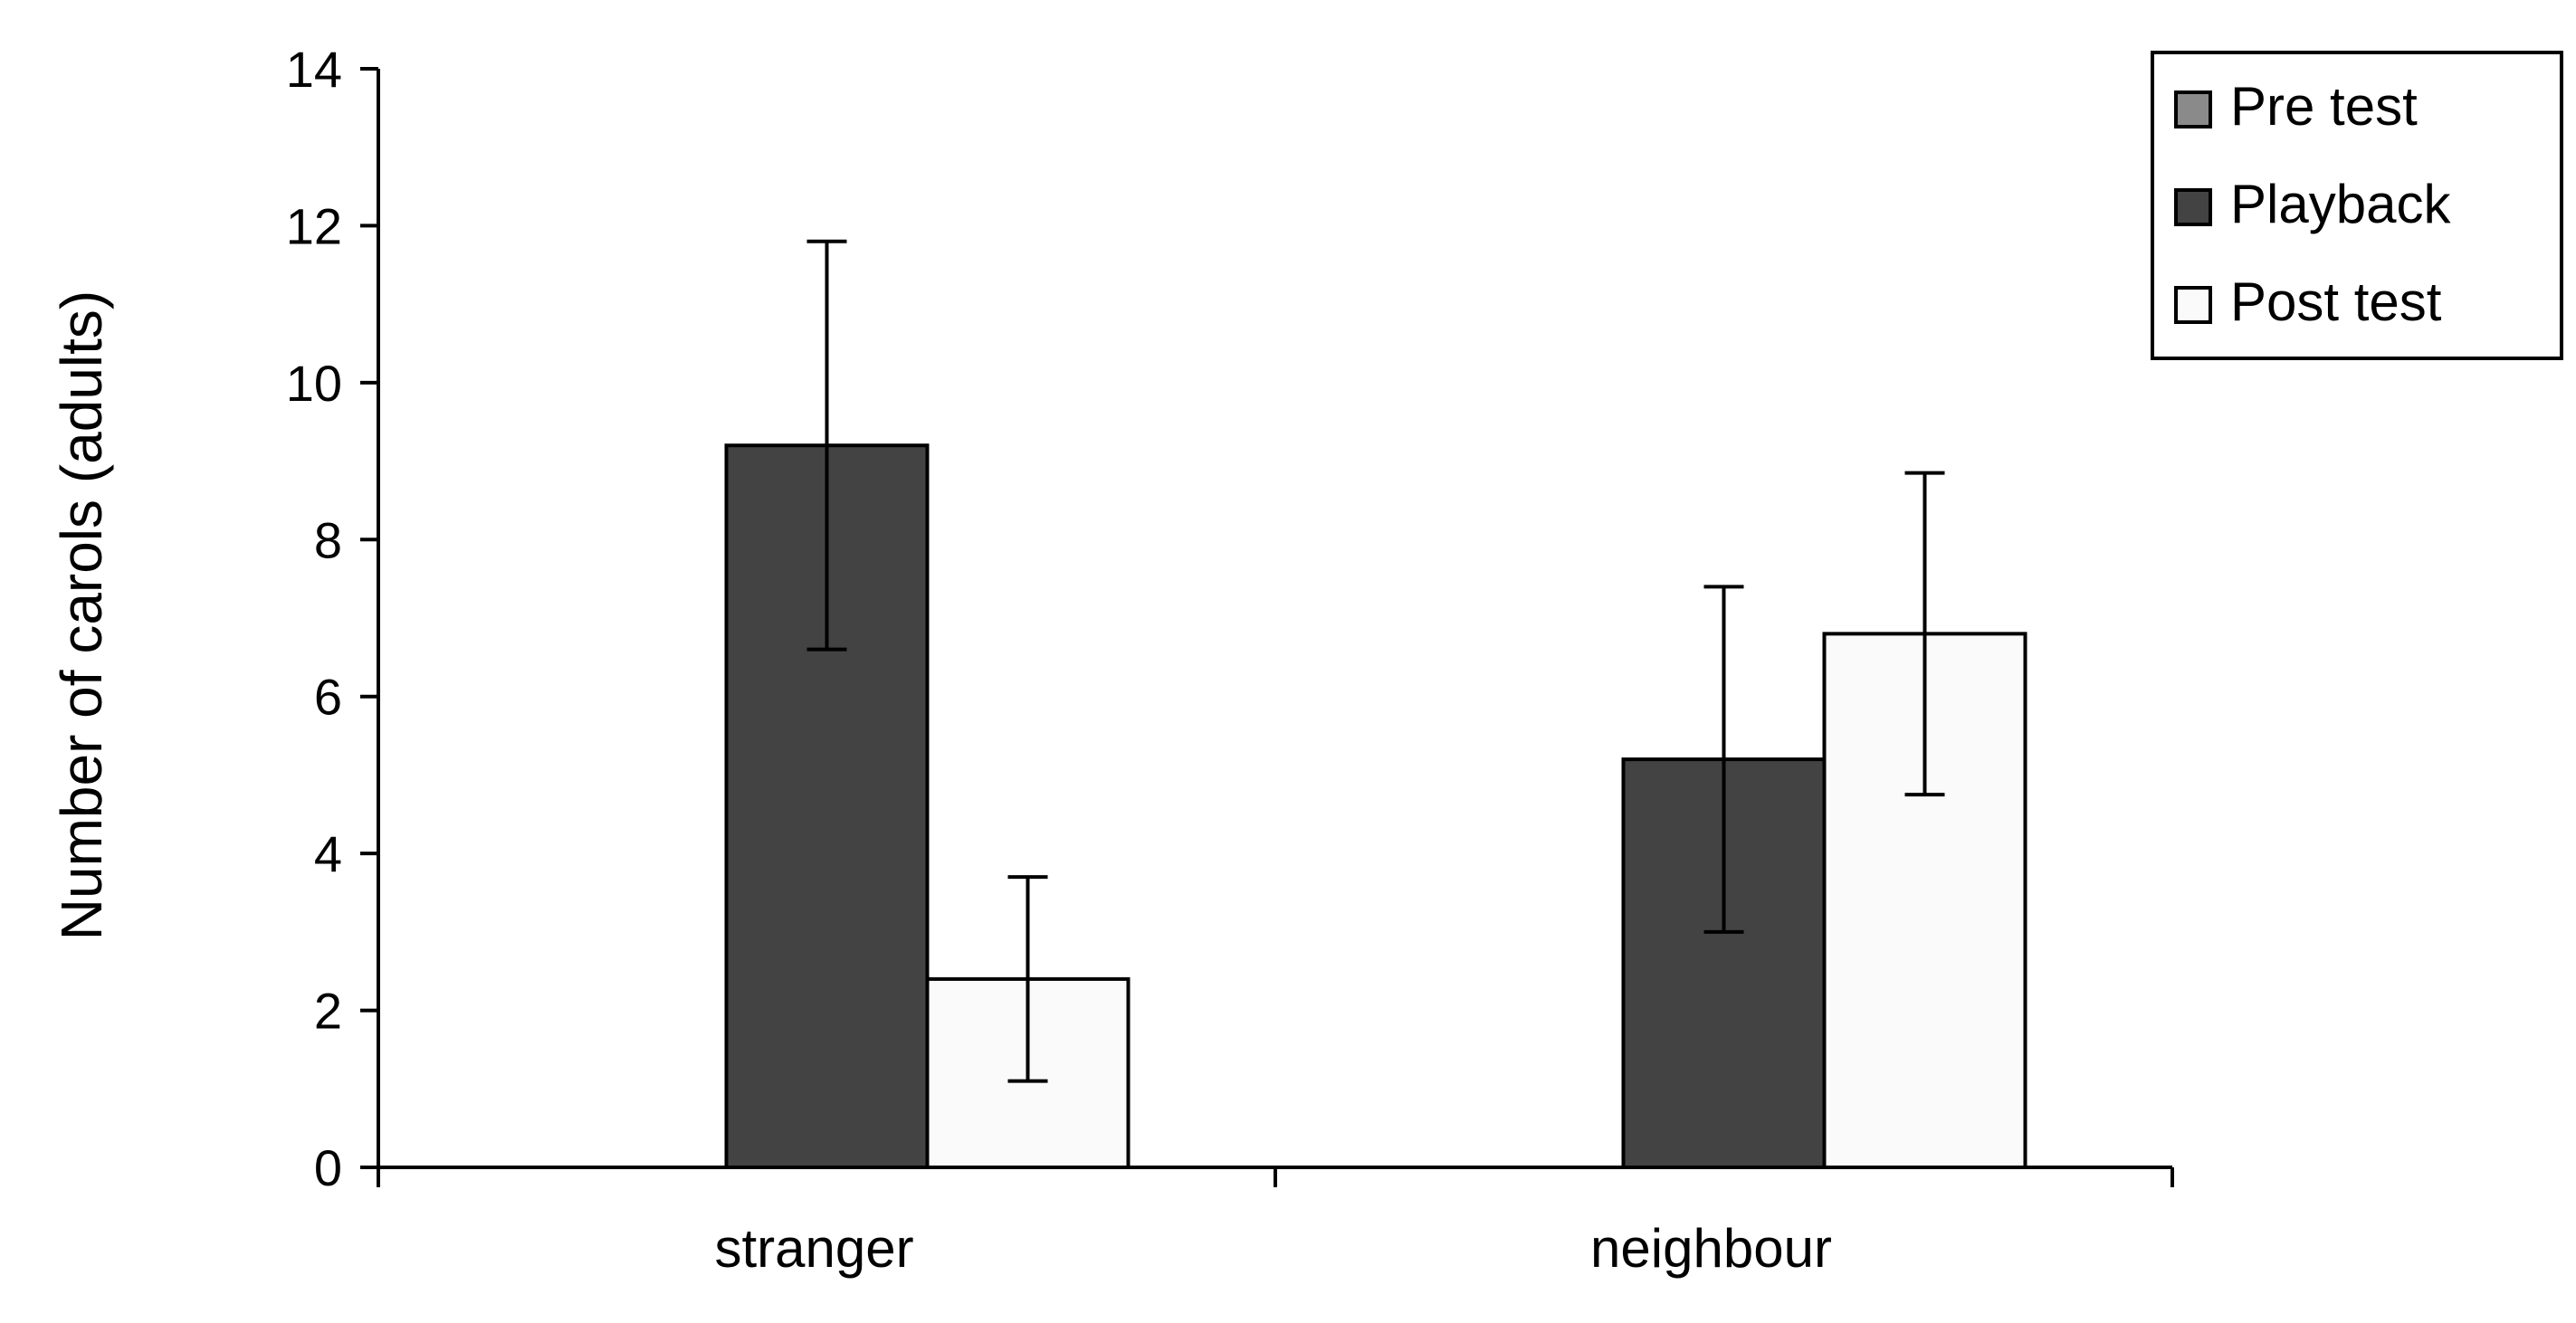  Describe the element at coordinates (813, 1248) in the screenshot. I see `category-label: stranger` at that location.